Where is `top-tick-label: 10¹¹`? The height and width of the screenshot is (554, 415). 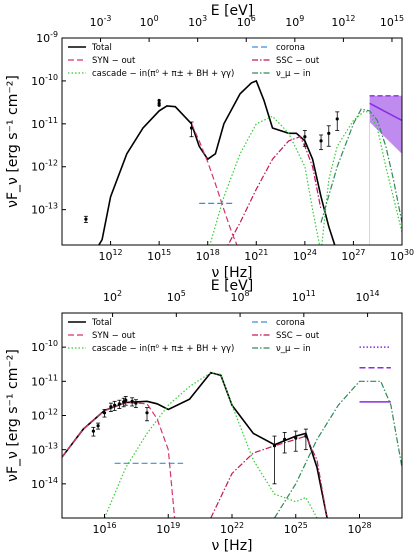 top-tick-label: 10¹¹ is located at coordinates (304, 296).